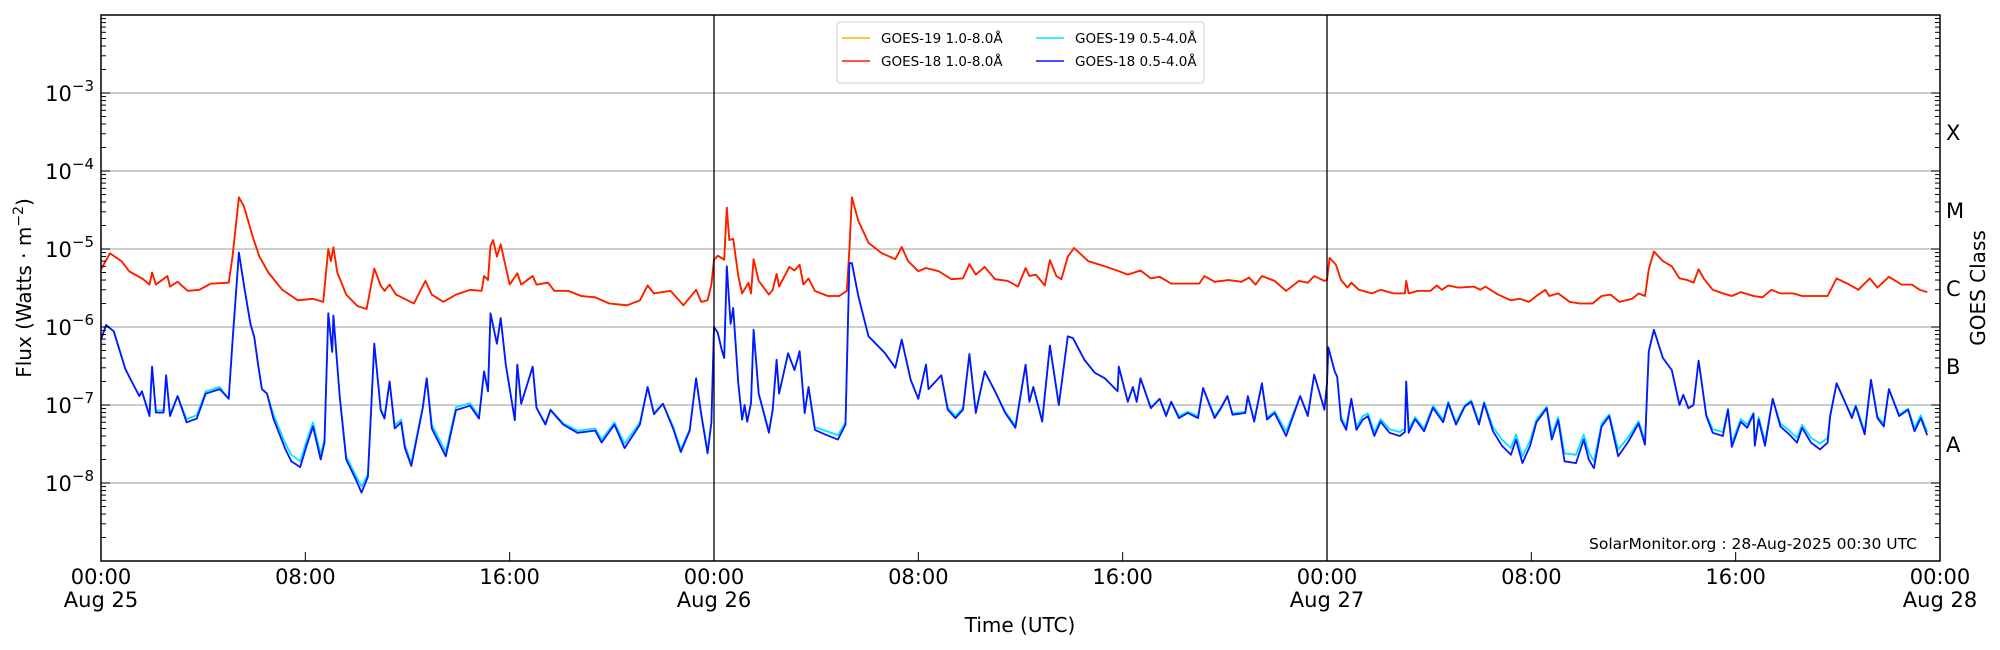 The width and height of the screenshot is (2000, 650). Describe the element at coordinates (1953, 289) in the screenshot. I see `goes-class-label: C` at that location.